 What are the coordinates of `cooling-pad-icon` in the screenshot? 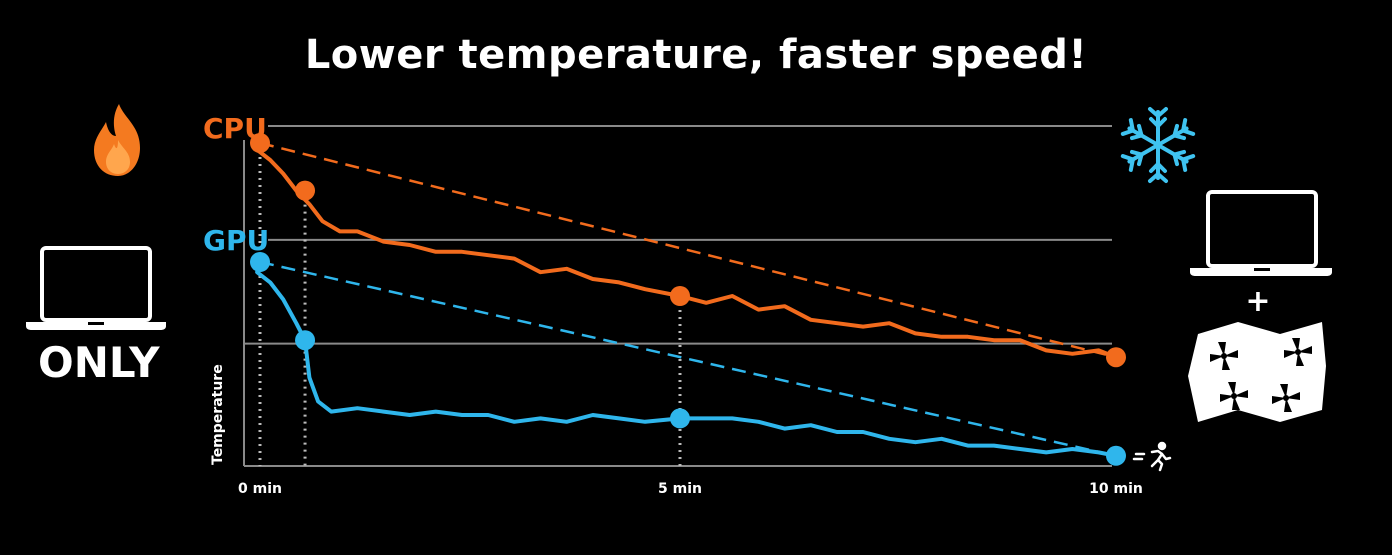 It's located at (1257, 372).